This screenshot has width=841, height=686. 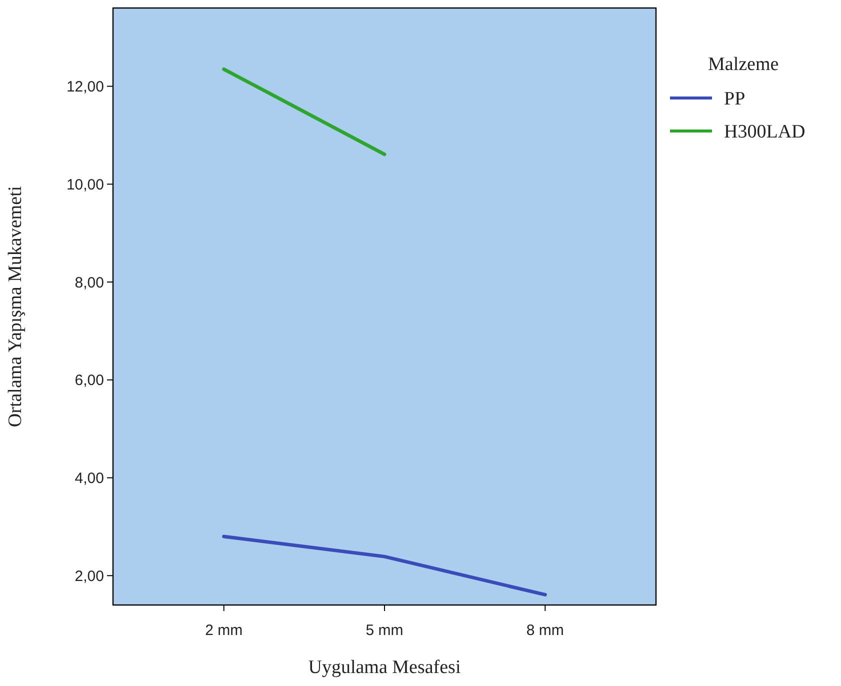 What do you see at coordinates (743, 64) in the screenshot?
I see `legend-title: Malzeme` at bounding box center [743, 64].